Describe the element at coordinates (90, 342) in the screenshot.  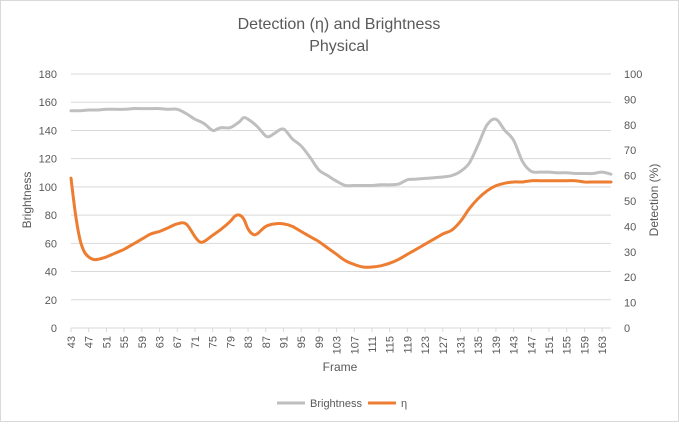
I see `x-tick-label: 47` at that location.